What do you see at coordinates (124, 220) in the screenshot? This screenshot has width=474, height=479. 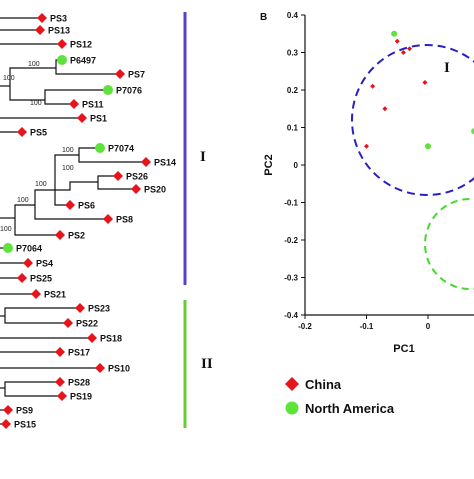 I see `leaf-label: PS8` at bounding box center [124, 220].